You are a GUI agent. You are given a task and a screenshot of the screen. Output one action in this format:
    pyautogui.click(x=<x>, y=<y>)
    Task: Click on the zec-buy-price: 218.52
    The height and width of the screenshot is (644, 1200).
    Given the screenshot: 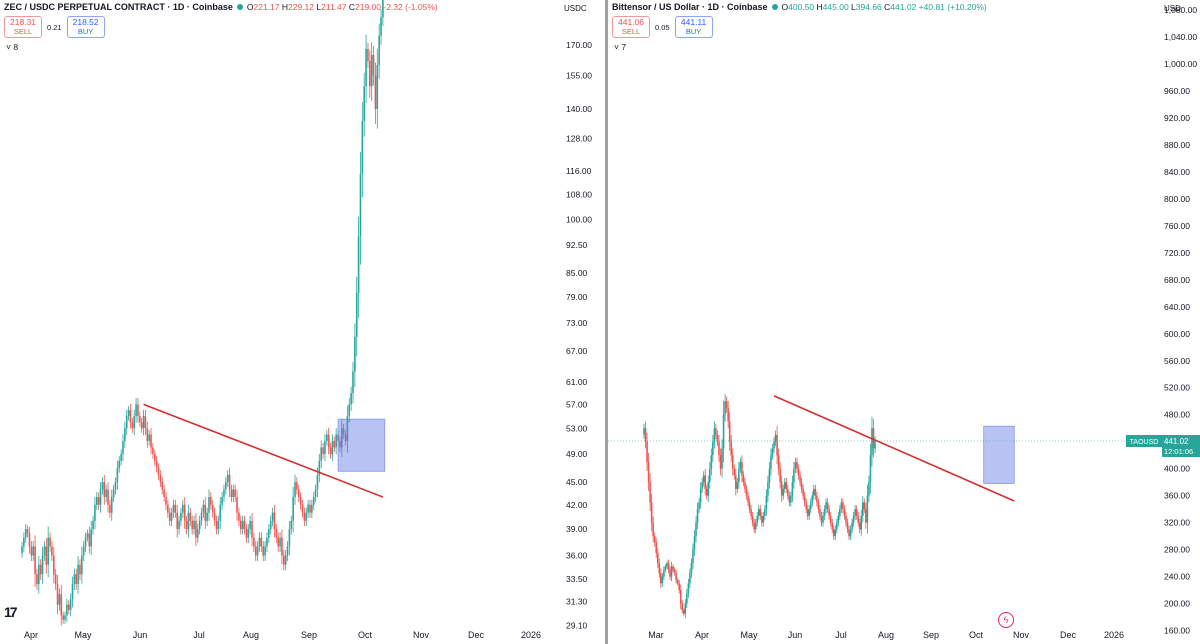 What is the action you would take?
    pyautogui.click(x=85, y=22)
    